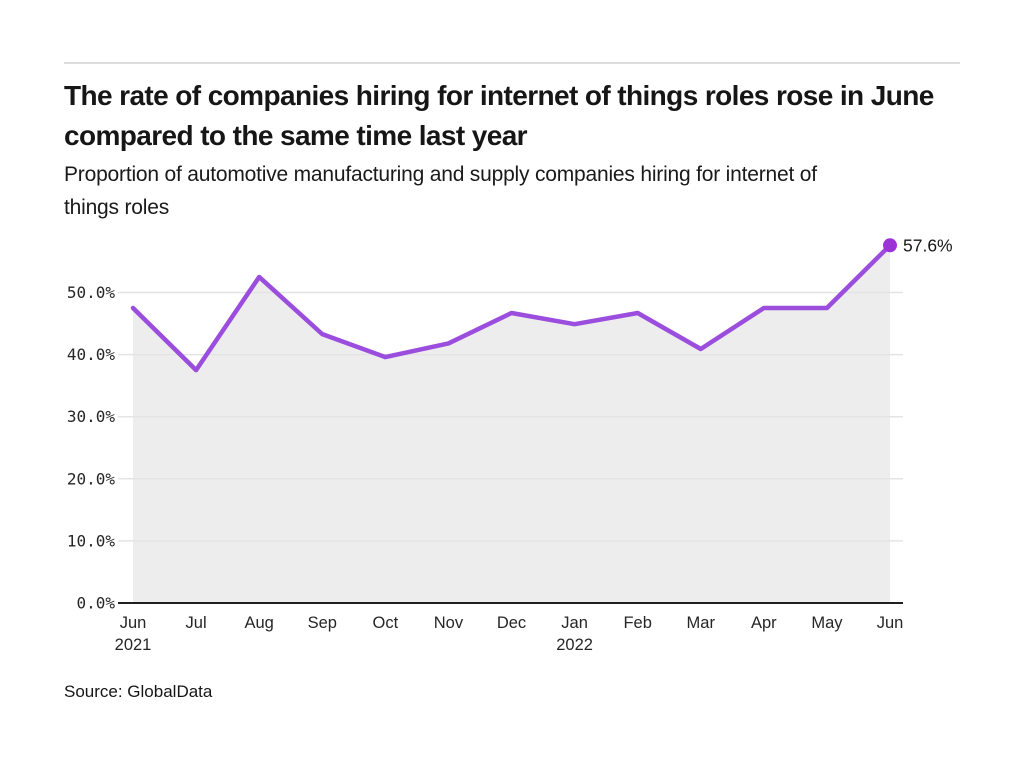 This screenshot has width=1024, height=768. I want to click on top-rule, so click(512, 63).